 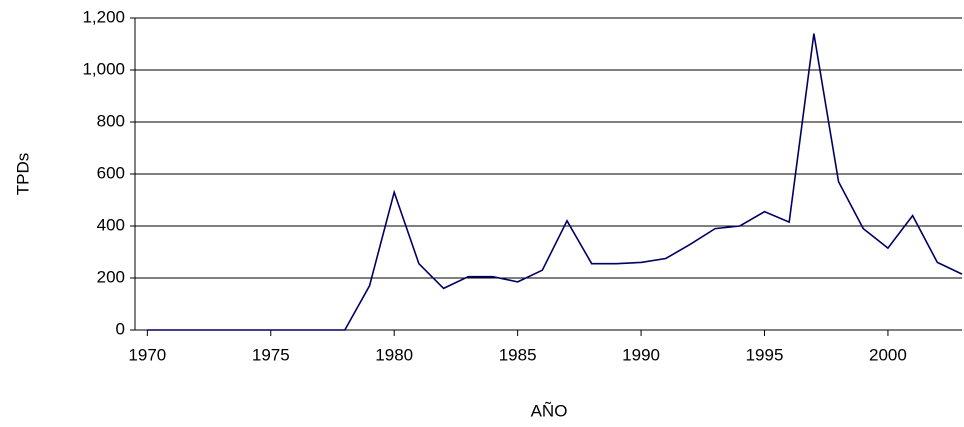 I want to click on y-tick-label: 800, so click(x=111, y=120).